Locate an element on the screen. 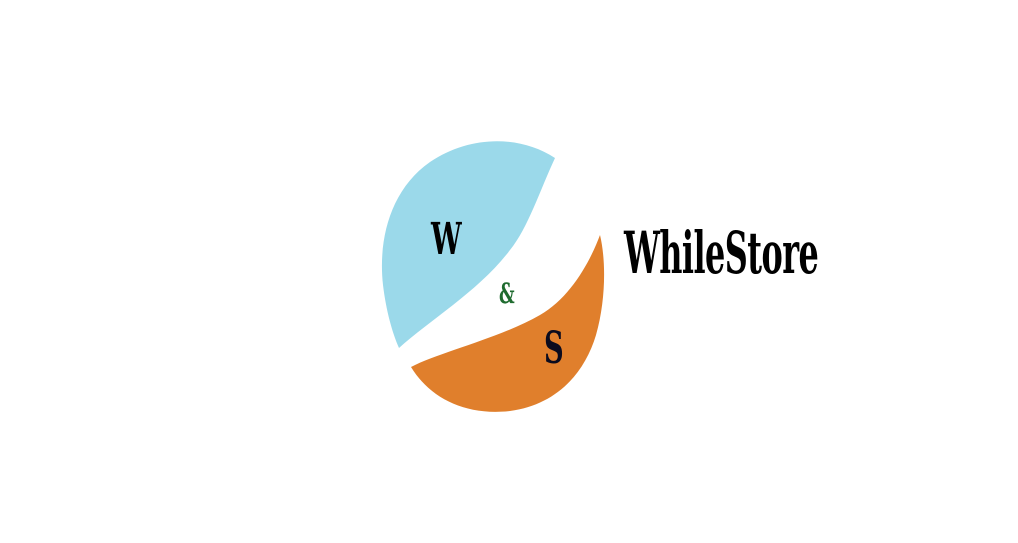 This screenshot has height=543, width=1018. logo-orange-shape is located at coordinates (508, 323).